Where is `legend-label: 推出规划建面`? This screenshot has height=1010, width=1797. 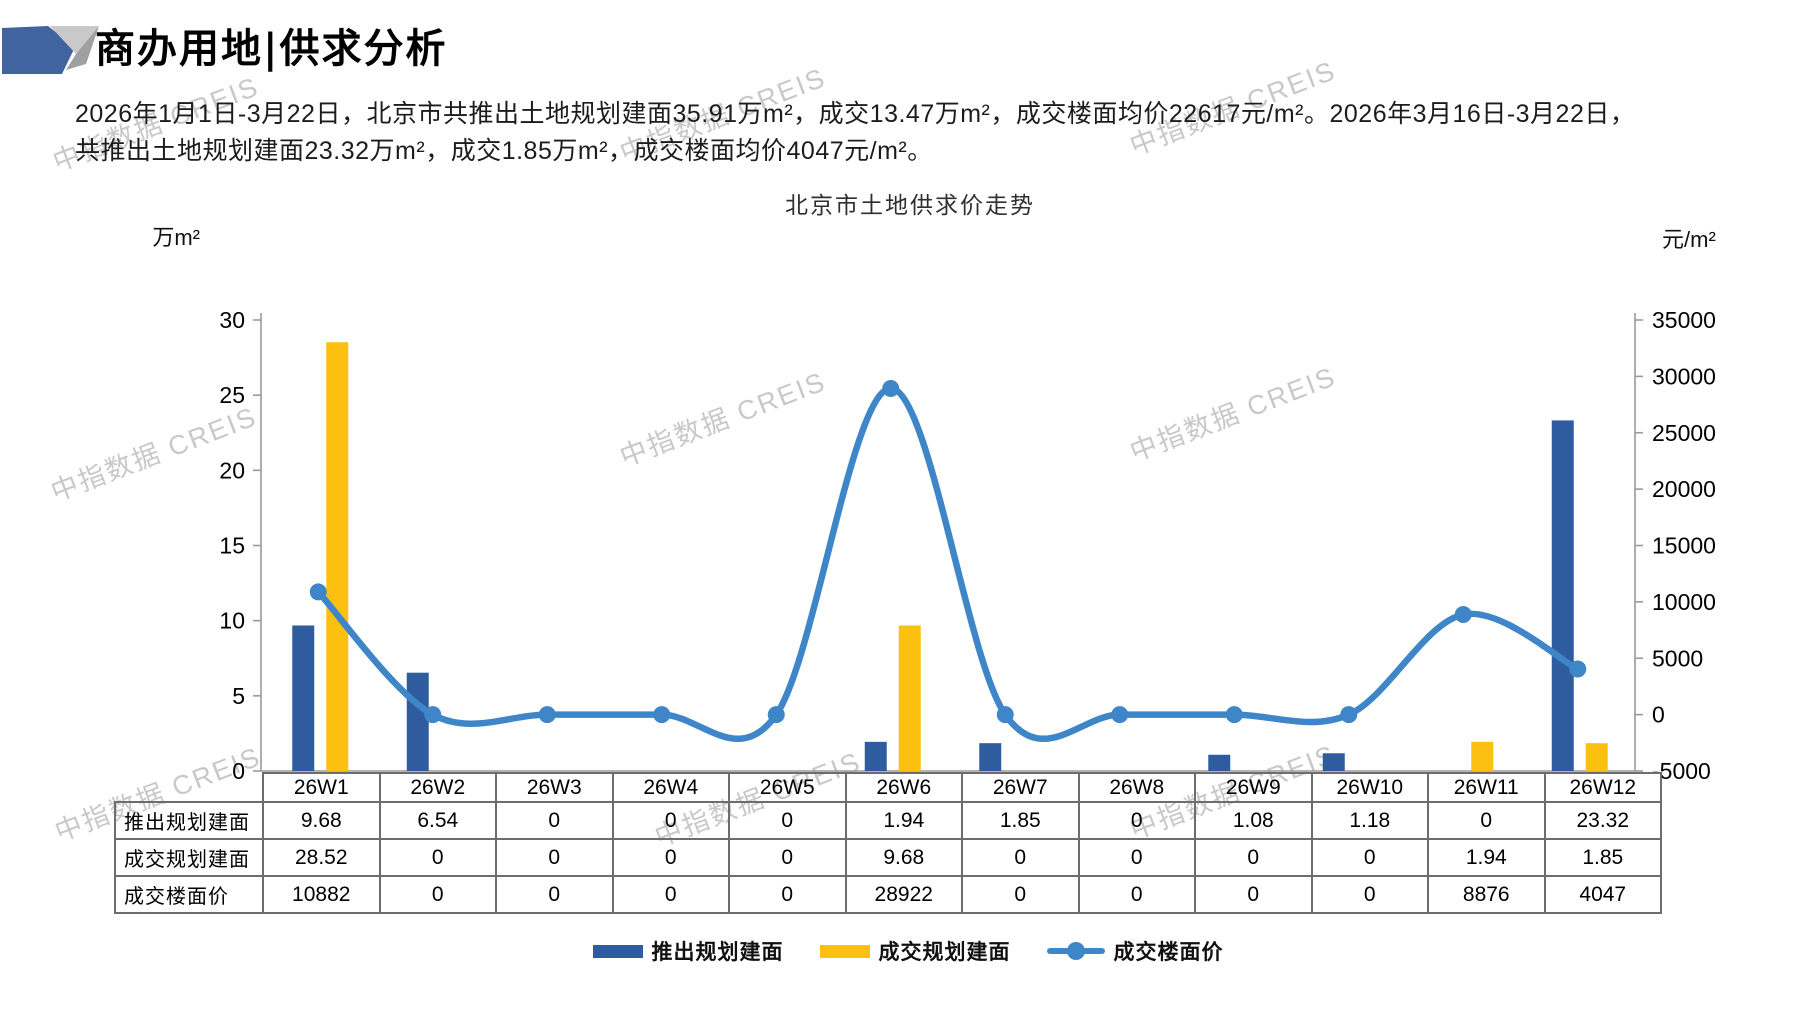
legend-label: 推出规划建面 is located at coordinates (717, 952).